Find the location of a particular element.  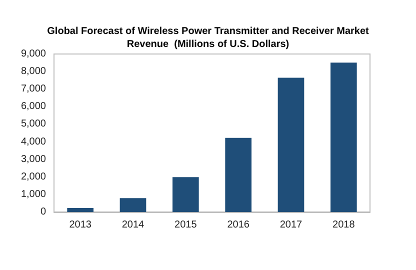

y-tick-label: 1,000 is located at coordinates (33, 194).